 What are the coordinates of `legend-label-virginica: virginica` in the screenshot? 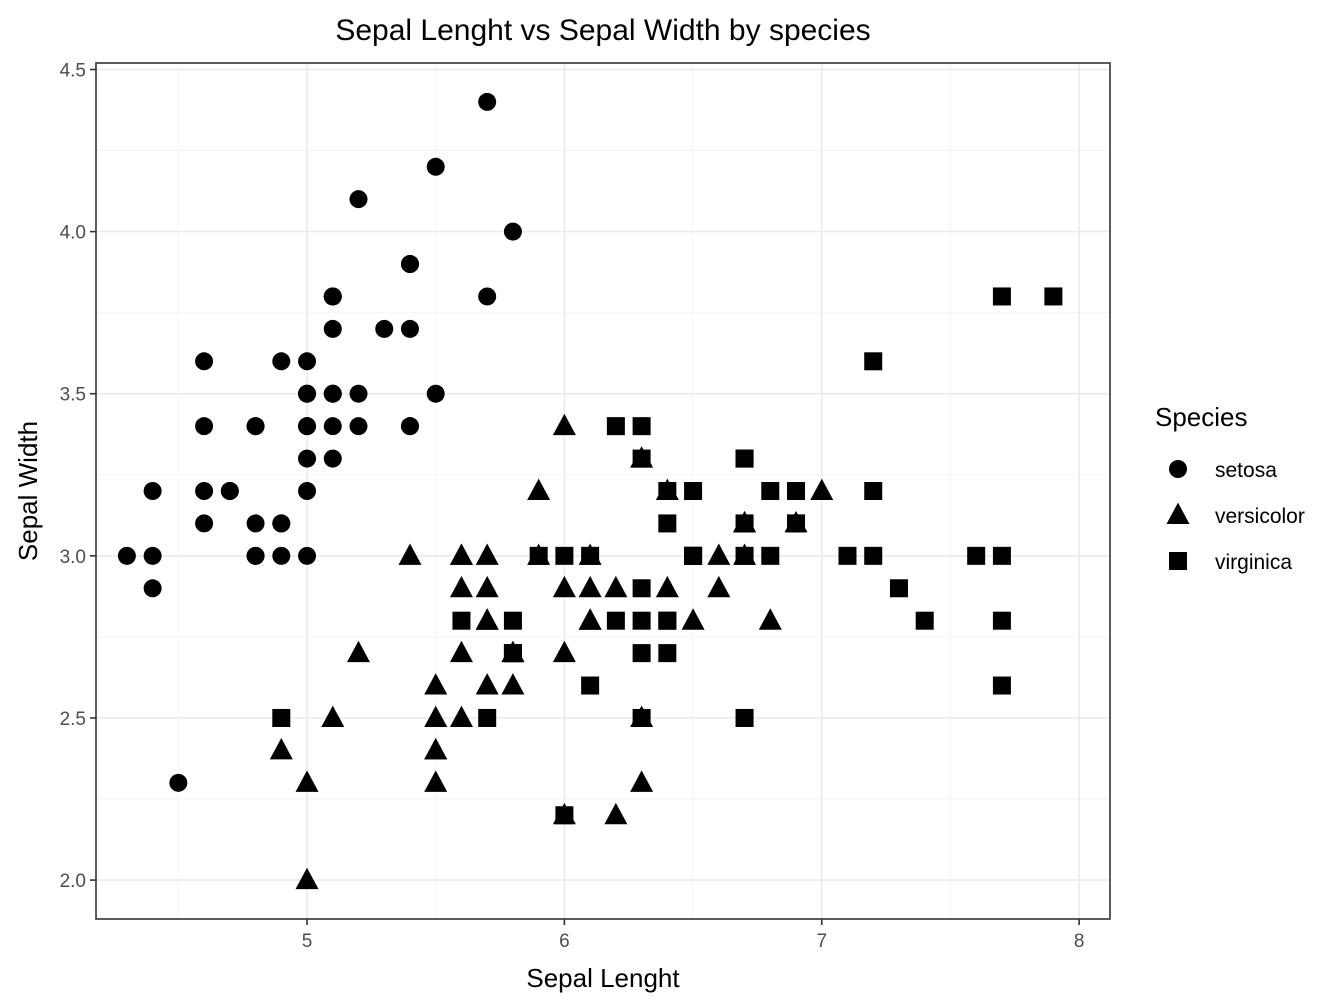 It's located at (1253, 562).